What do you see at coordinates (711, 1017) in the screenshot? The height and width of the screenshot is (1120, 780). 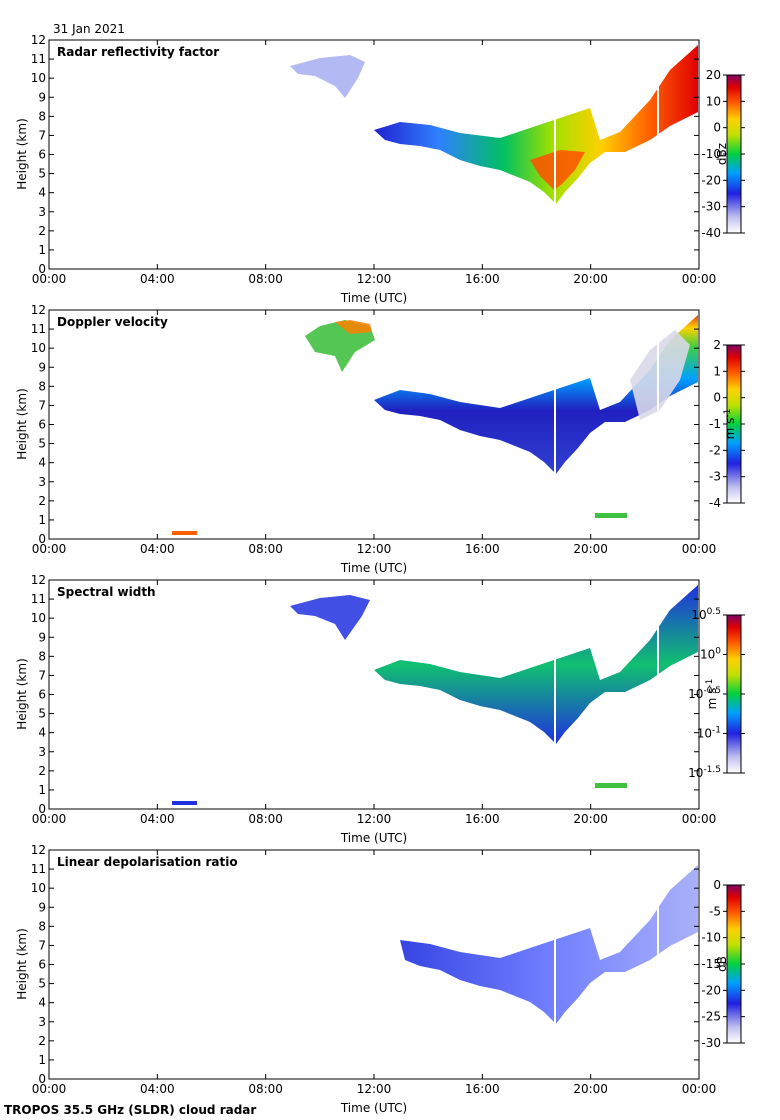 I see `colorbar-tick-label: -25` at bounding box center [711, 1017].